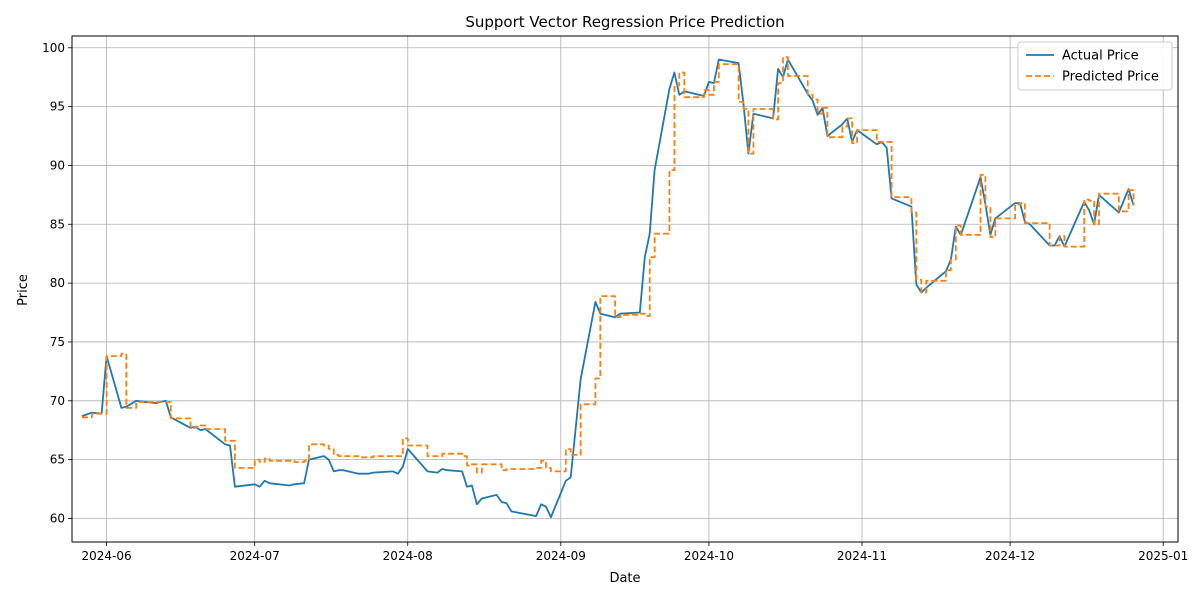 The height and width of the screenshot is (600, 1200). I want to click on x-tick-label: 2024-08, so click(408, 556).